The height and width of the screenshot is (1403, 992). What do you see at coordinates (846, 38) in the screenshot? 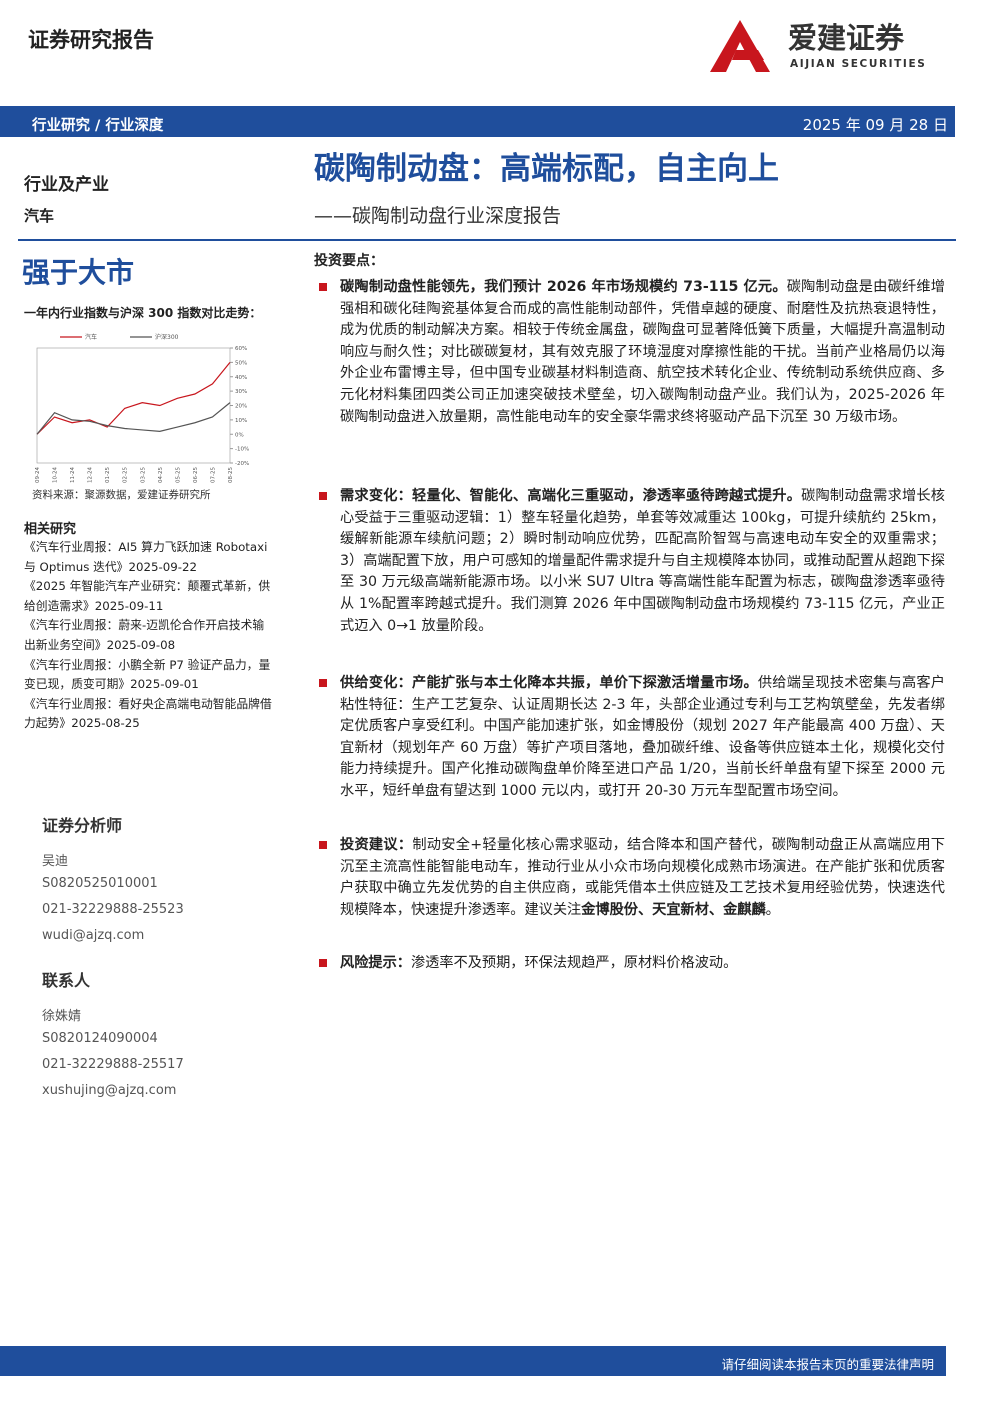
I see `logo-name: 爱建证券` at bounding box center [846, 38].